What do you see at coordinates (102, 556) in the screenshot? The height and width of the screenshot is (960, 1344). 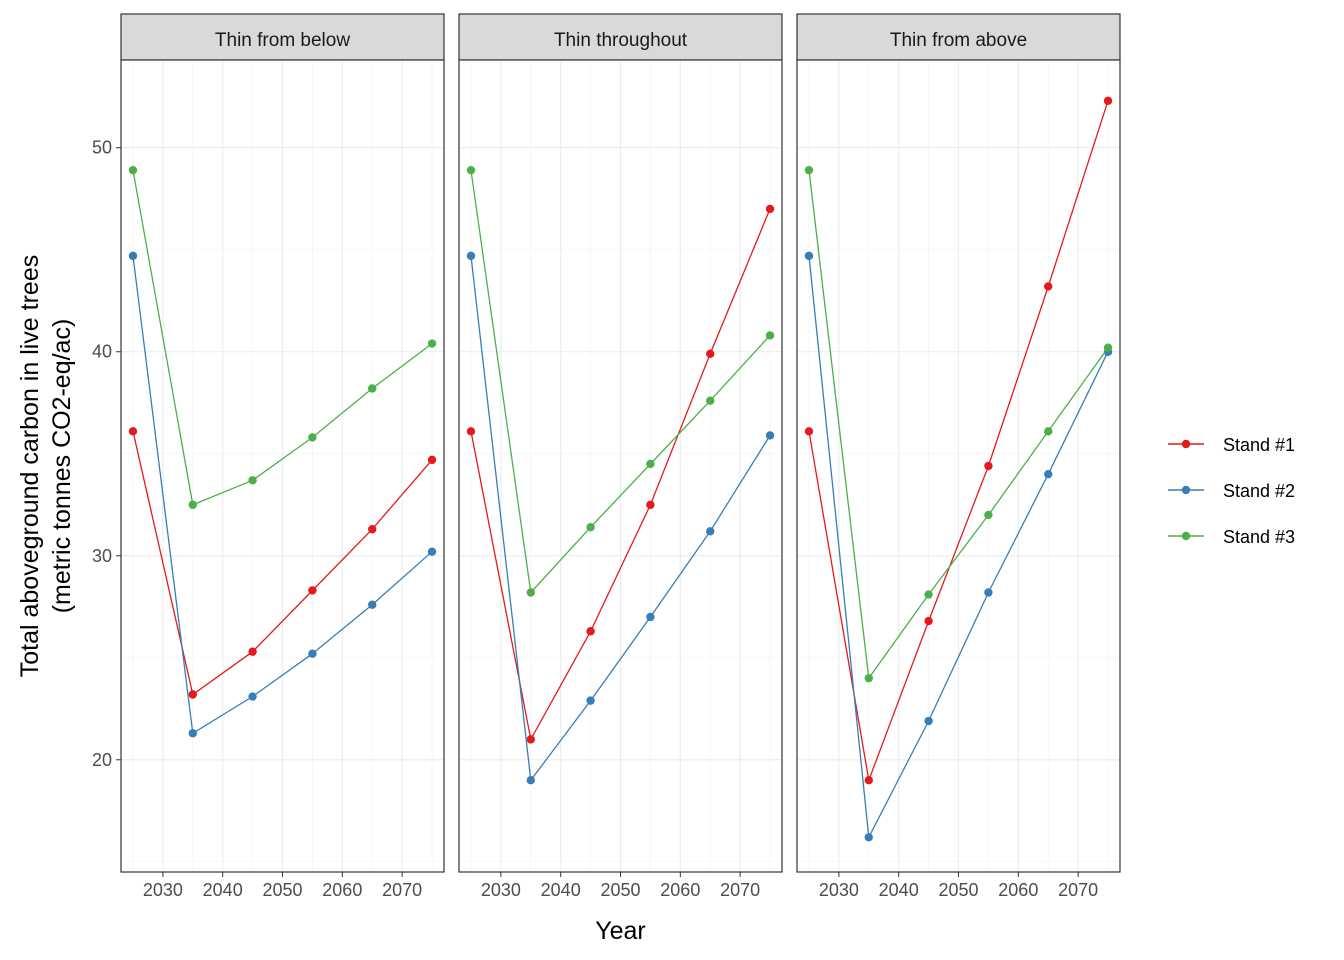 I see `y-tick-label: 30` at bounding box center [102, 556].